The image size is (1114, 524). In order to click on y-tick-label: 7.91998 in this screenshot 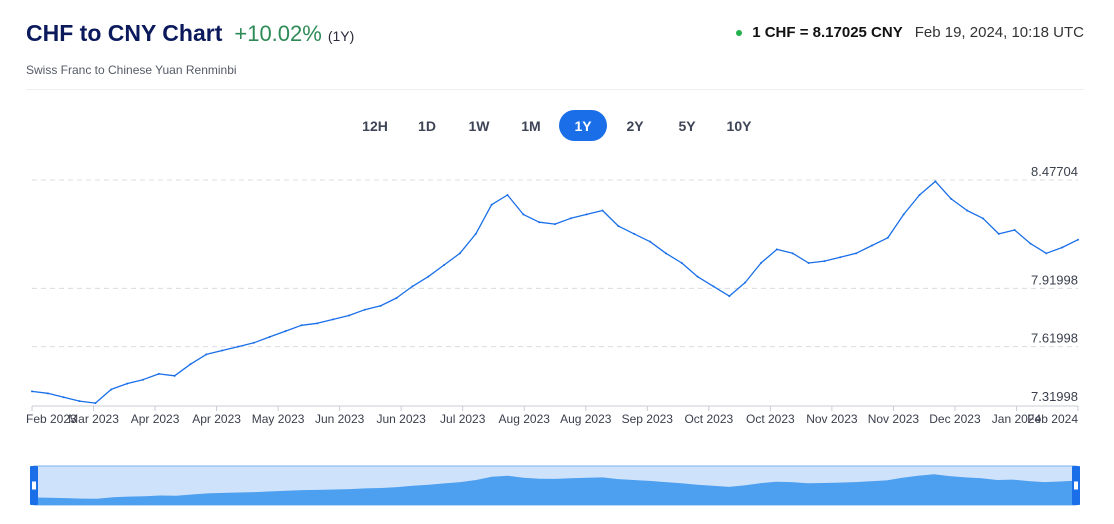, I will do `click(1054, 279)`.